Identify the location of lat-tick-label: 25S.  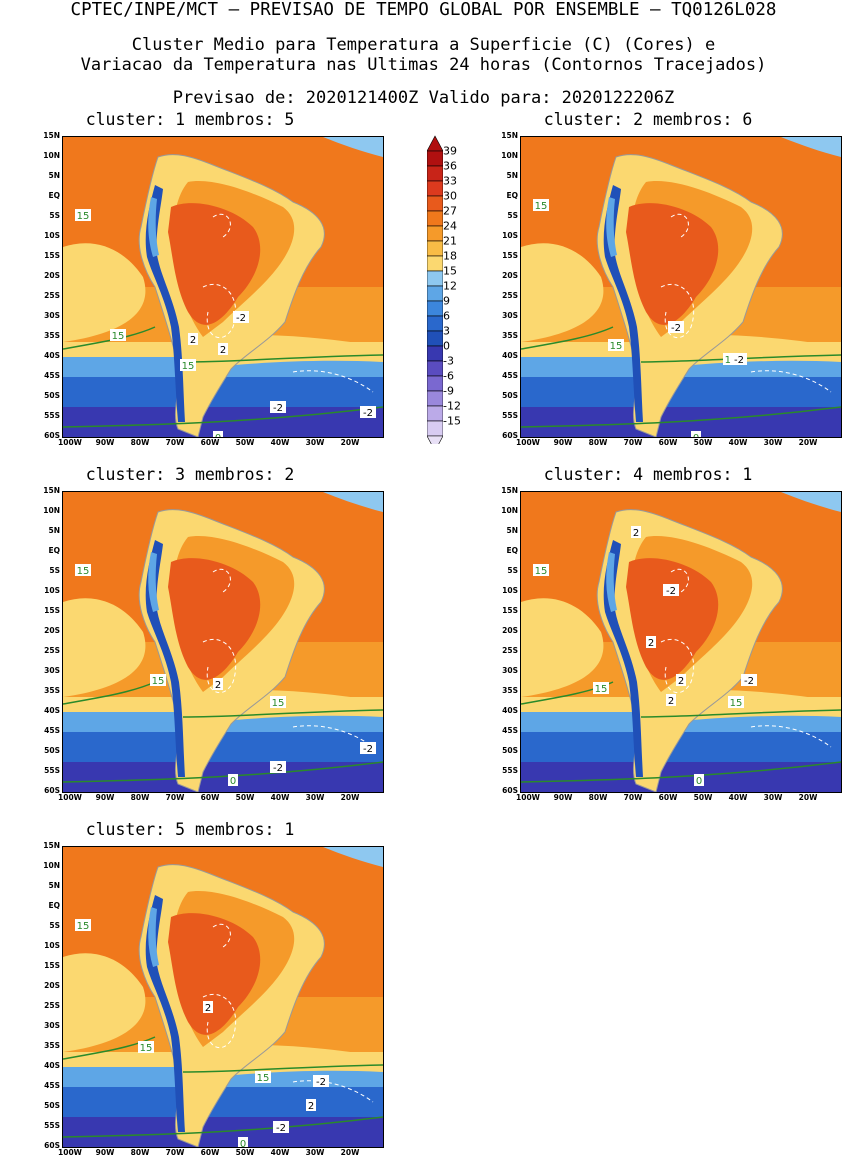
(52, 1005).